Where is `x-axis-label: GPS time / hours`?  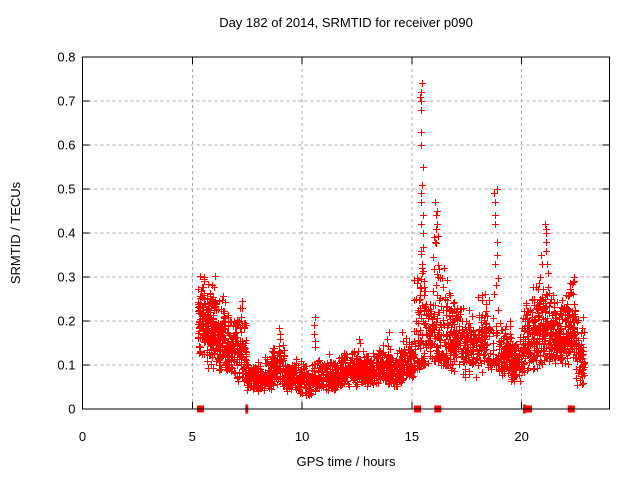 x-axis-label: GPS time / hours is located at coordinates (346, 461).